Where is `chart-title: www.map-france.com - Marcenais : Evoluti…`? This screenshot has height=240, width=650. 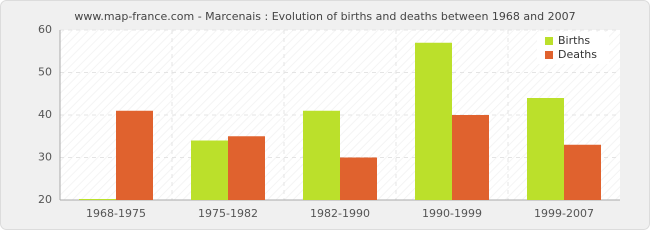
chart-title: www.map-france.com - Marcenais : Evoluti… is located at coordinates (324, 16).